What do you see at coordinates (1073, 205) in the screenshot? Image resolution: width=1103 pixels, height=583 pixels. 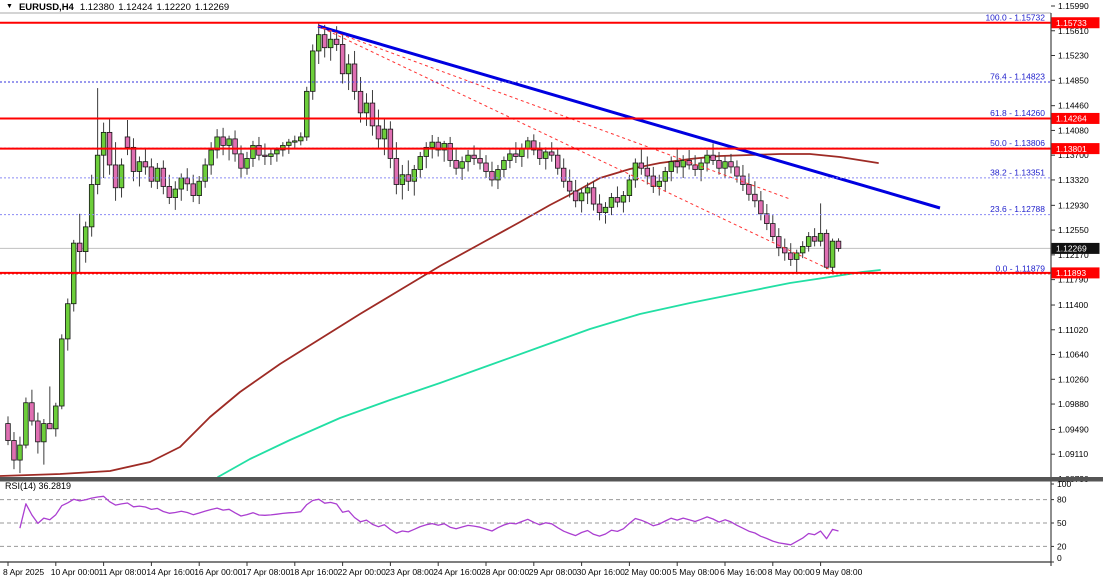 I see `price-axis-label: 1.12930` at bounding box center [1073, 205].